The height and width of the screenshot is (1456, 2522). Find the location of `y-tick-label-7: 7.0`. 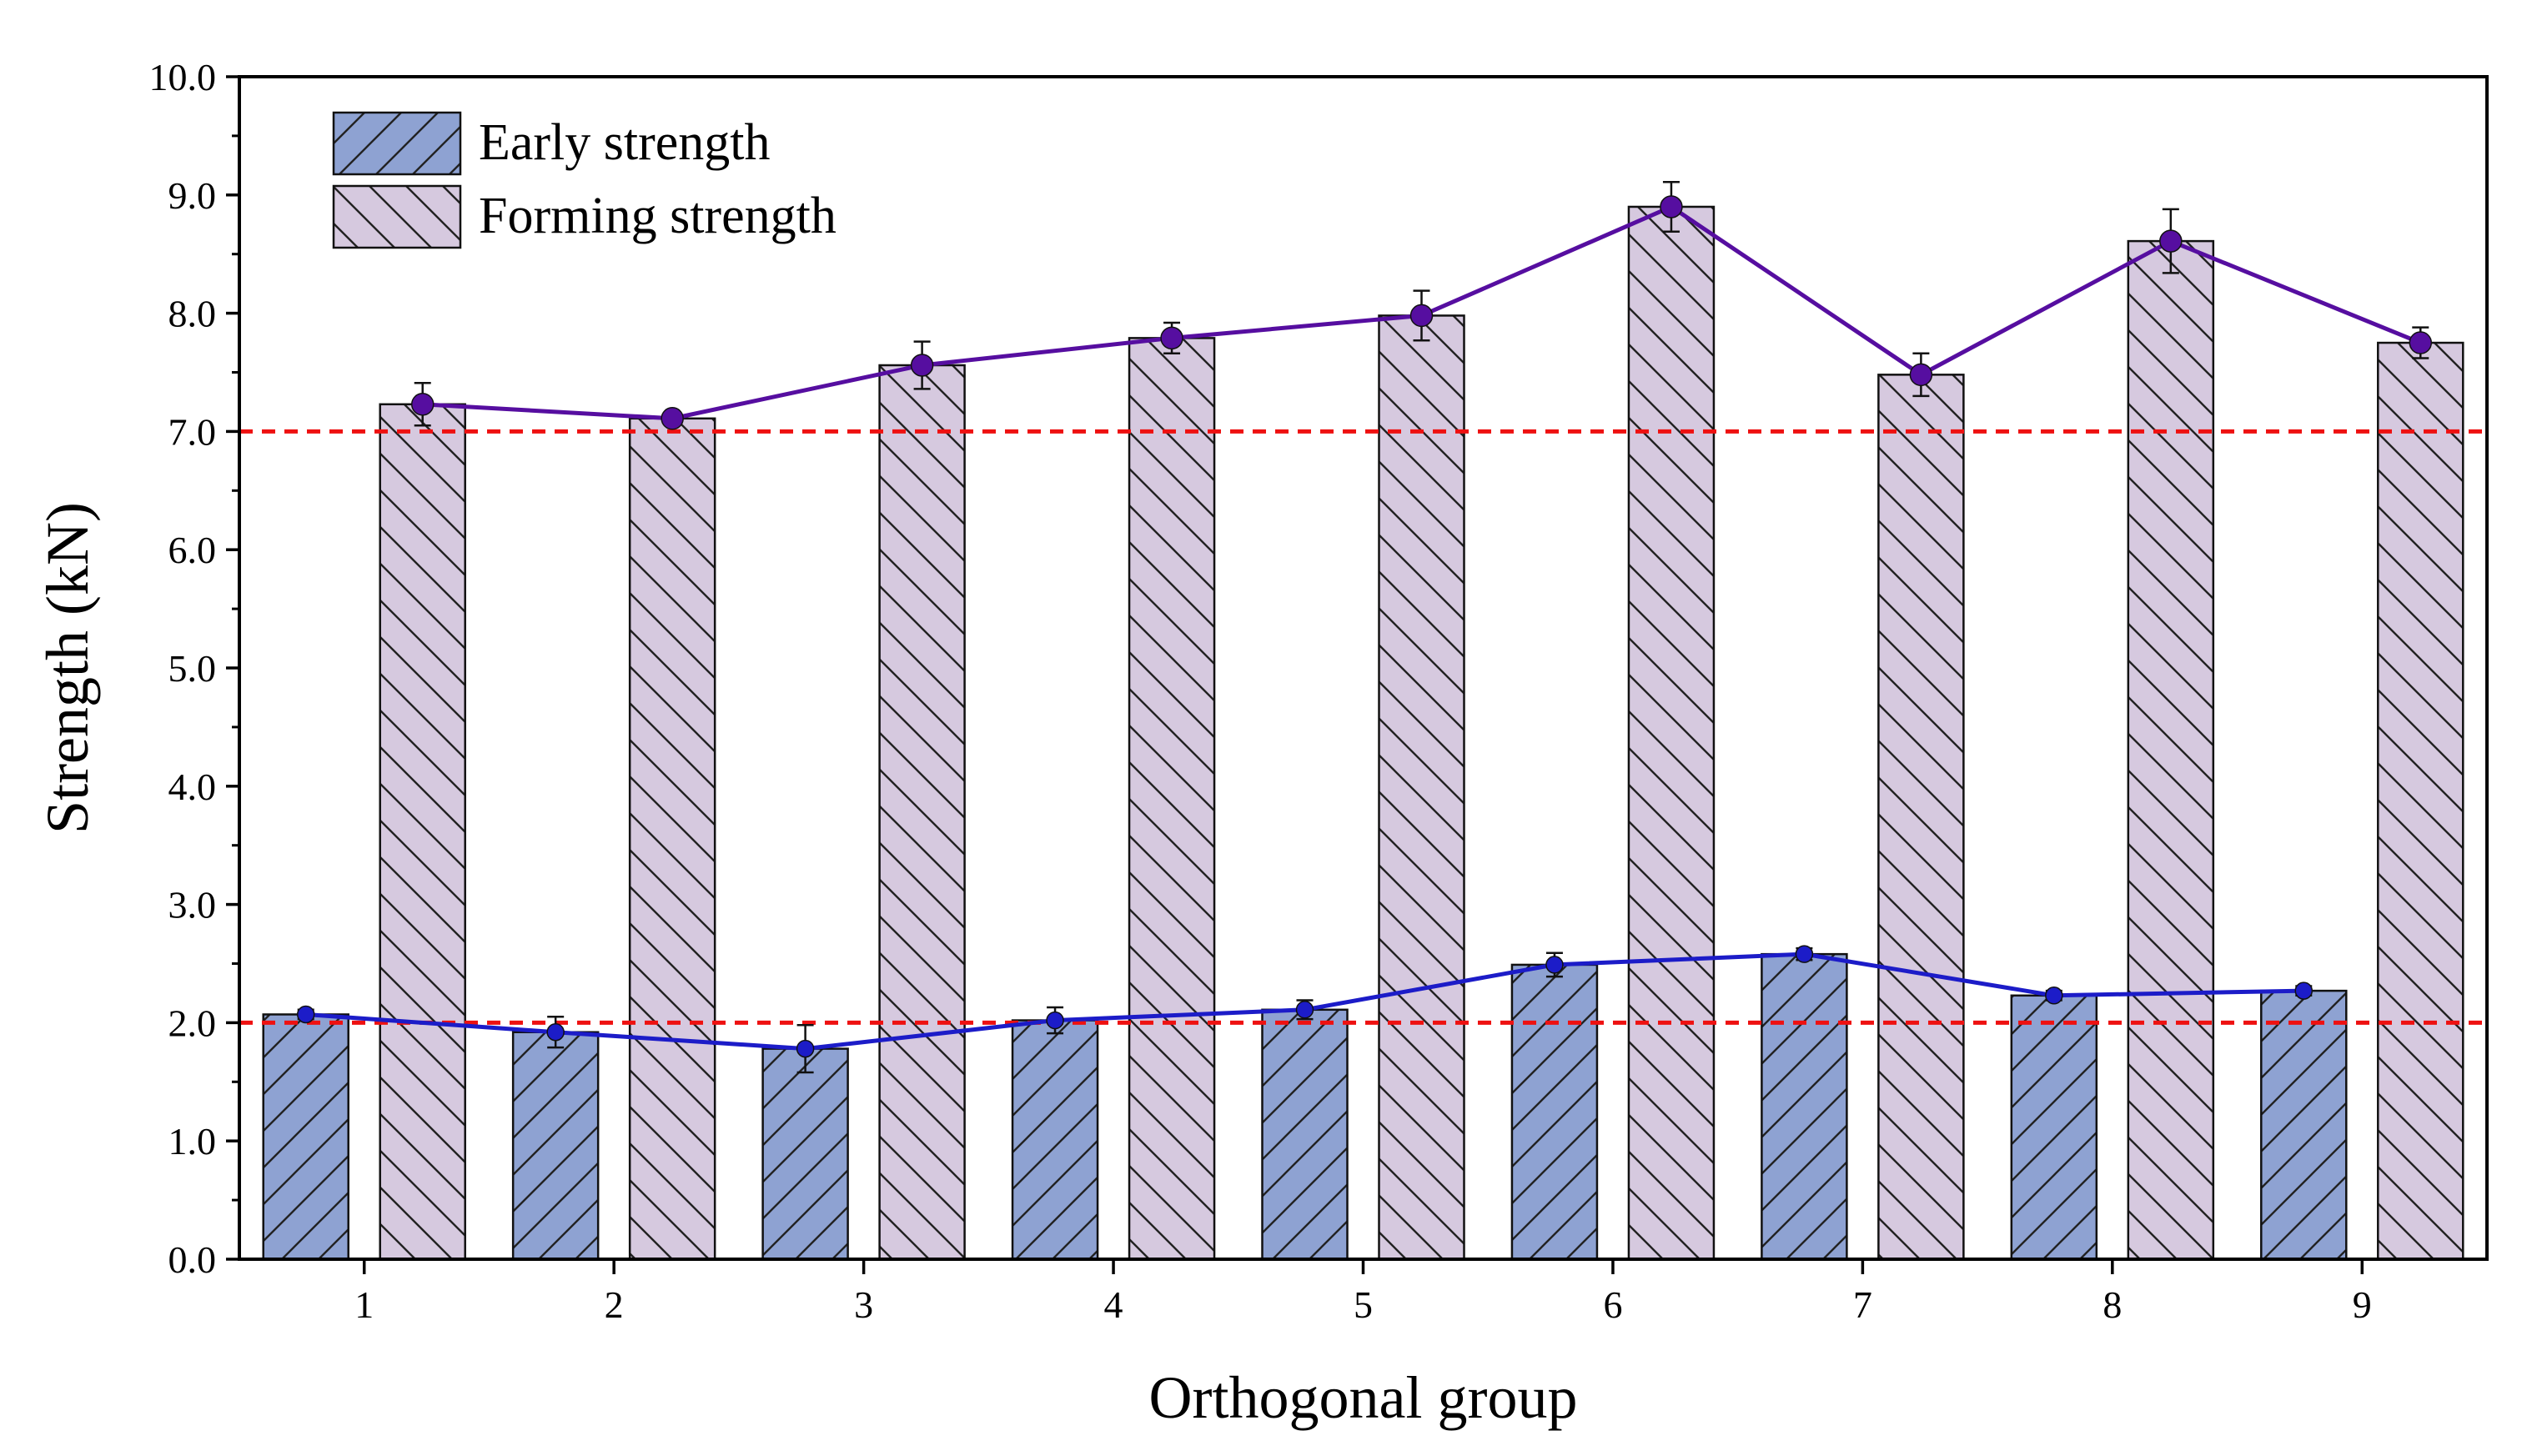

y-tick-label-7: 7.0 is located at coordinates (192, 432).